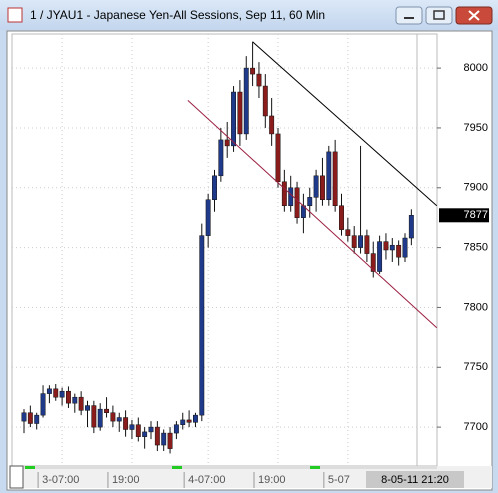 The image size is (498, 493). What do you see at coordinates (409, 15) in the screenshot?
I see `minimize-button` at bounding box center [409, 15].